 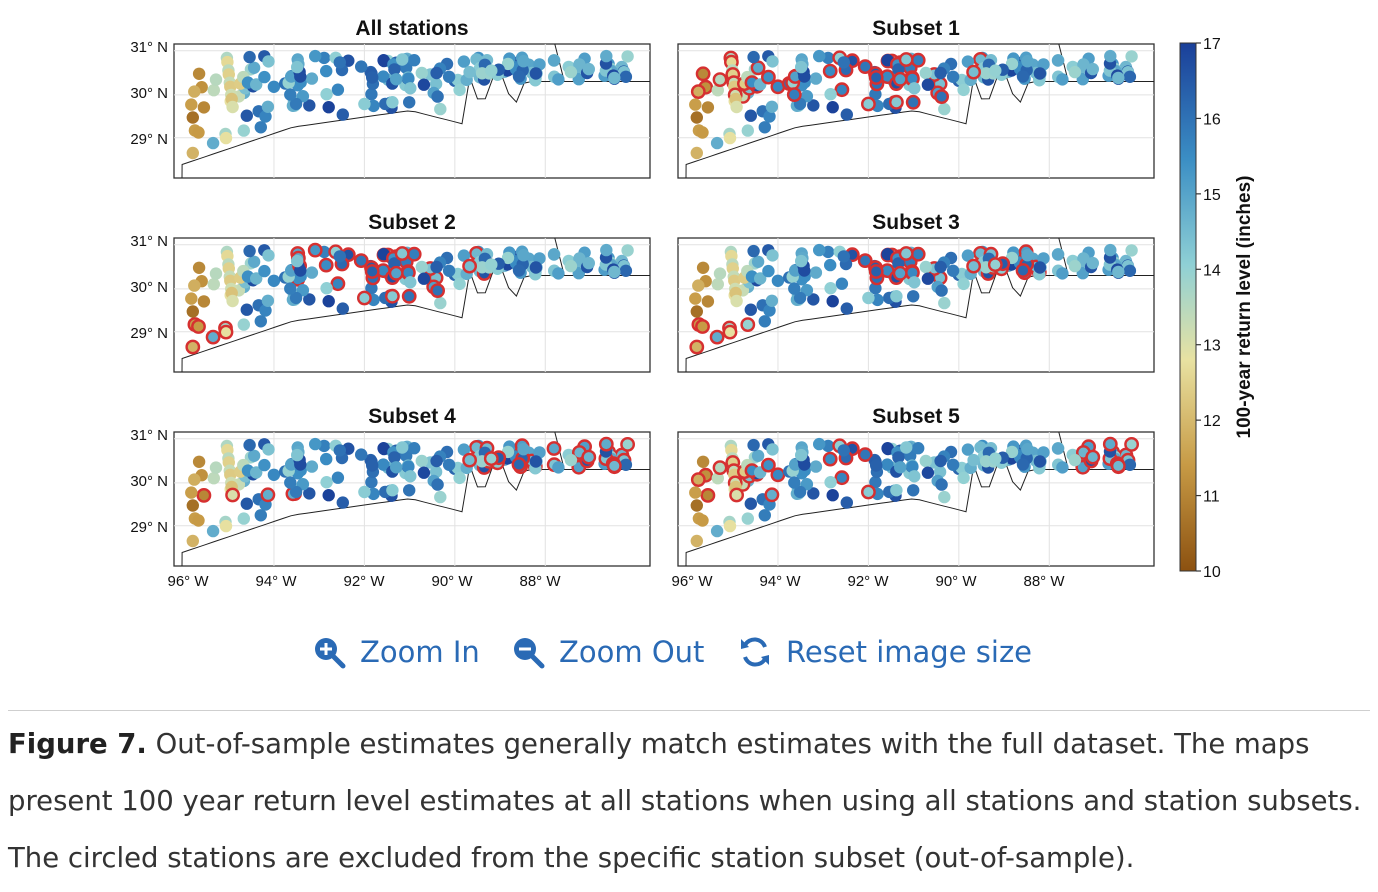 I want to click on colorbar-label: 100-year return level (inches), so click(x=1244, y=307).